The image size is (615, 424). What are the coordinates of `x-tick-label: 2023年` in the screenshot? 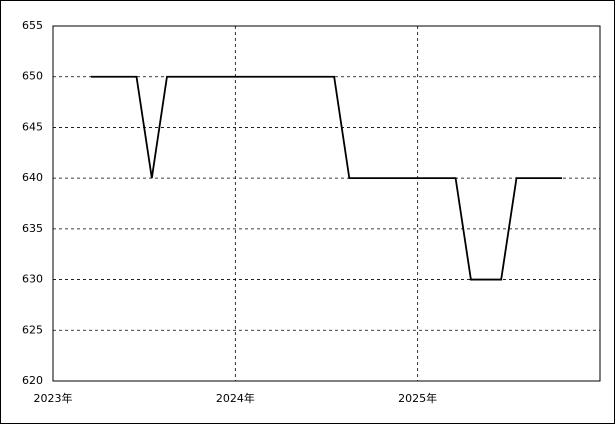 It's located at (53, 398).